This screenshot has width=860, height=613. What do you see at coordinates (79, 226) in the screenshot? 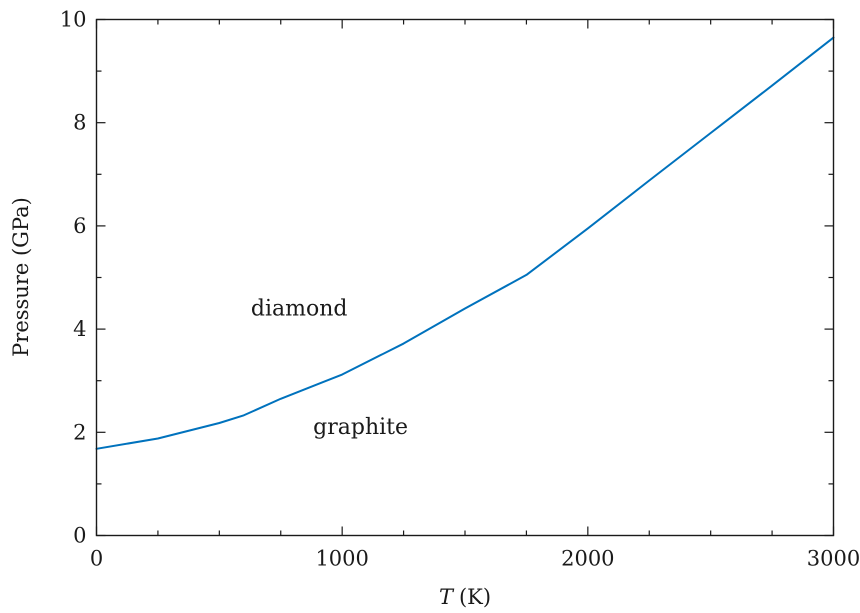
I see `y-tick-label: 6` at bounding box center [79, 226].